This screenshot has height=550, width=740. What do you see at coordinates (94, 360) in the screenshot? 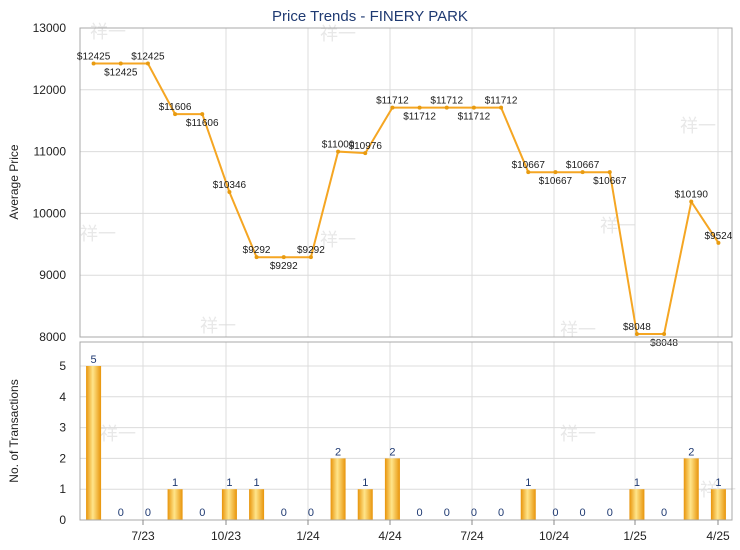
I see `transactions-data-label: 5` at bounding box center [94, 360].